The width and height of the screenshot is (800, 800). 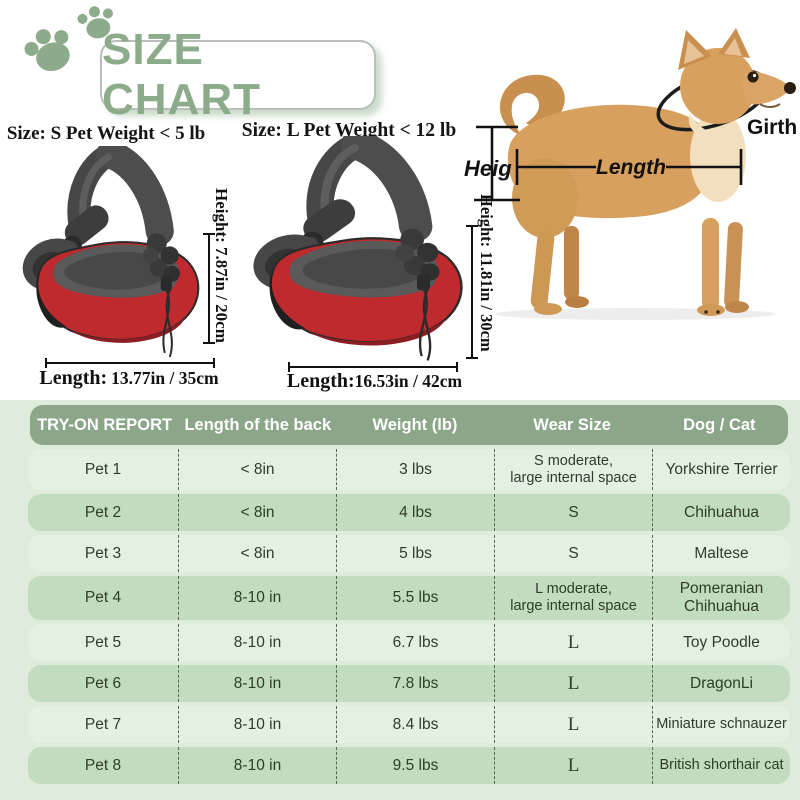 I want to click on header-wear-size: Wear Size, so click(x=572, y=424).